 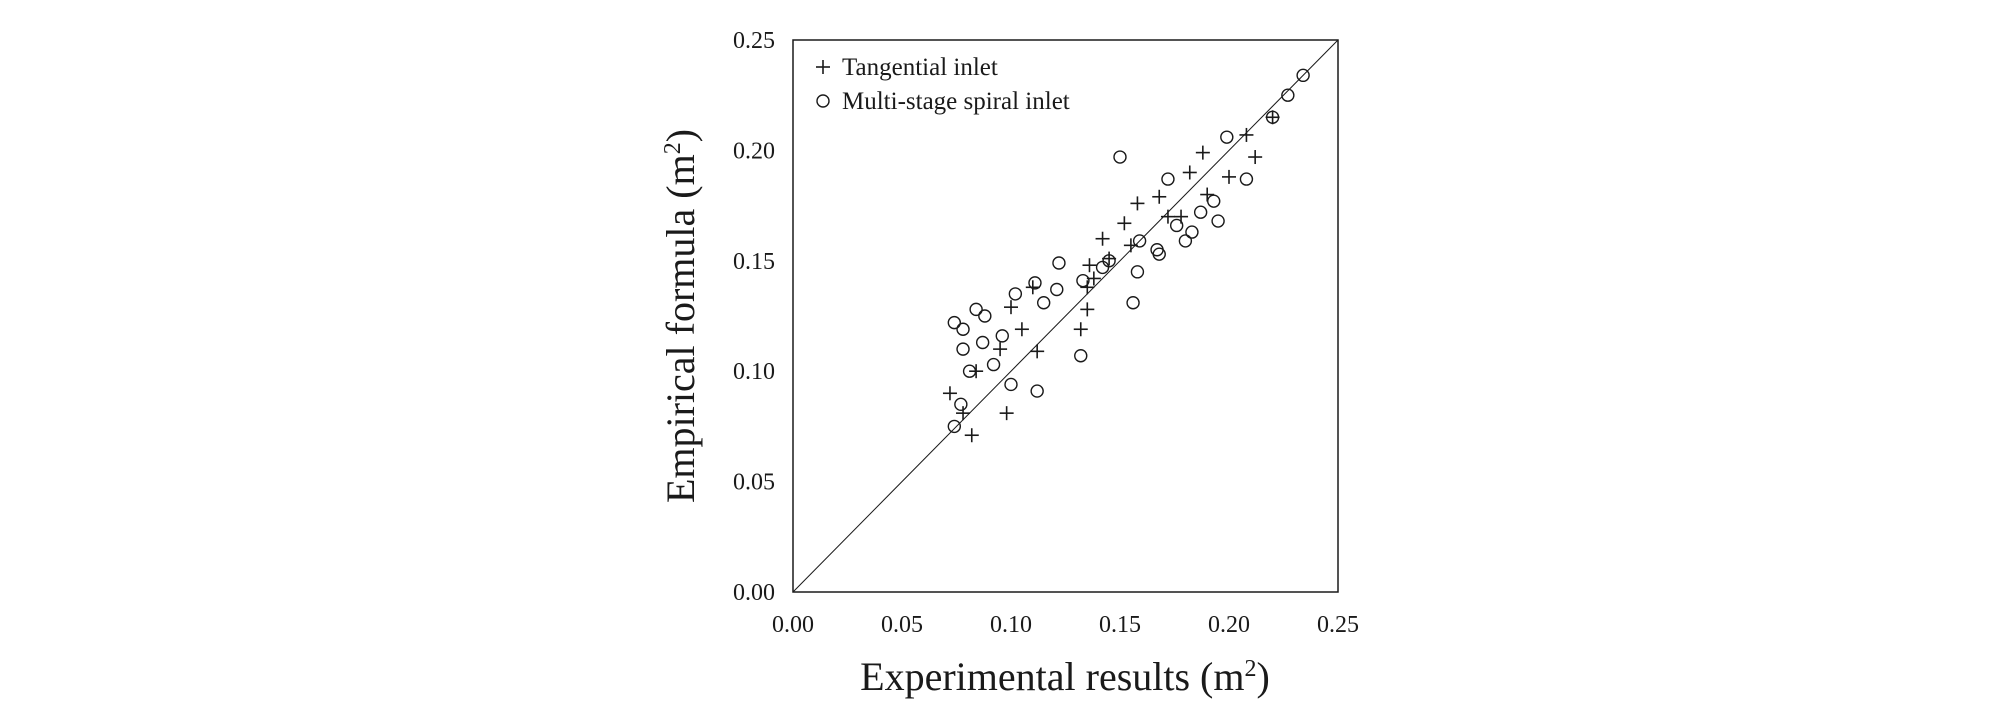 I want to click on y-axis-title-sup: 2, so click(x=673, y=148).